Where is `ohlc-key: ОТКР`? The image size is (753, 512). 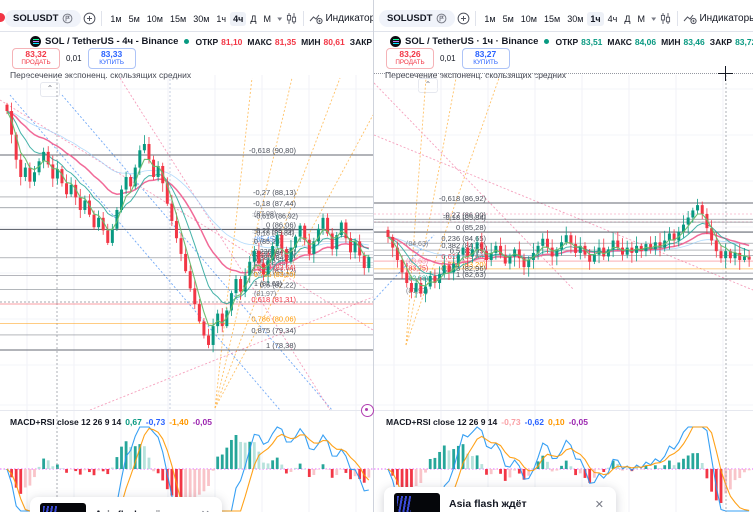 ohlc-key: ОТКР is located at coordinates (207, 41).